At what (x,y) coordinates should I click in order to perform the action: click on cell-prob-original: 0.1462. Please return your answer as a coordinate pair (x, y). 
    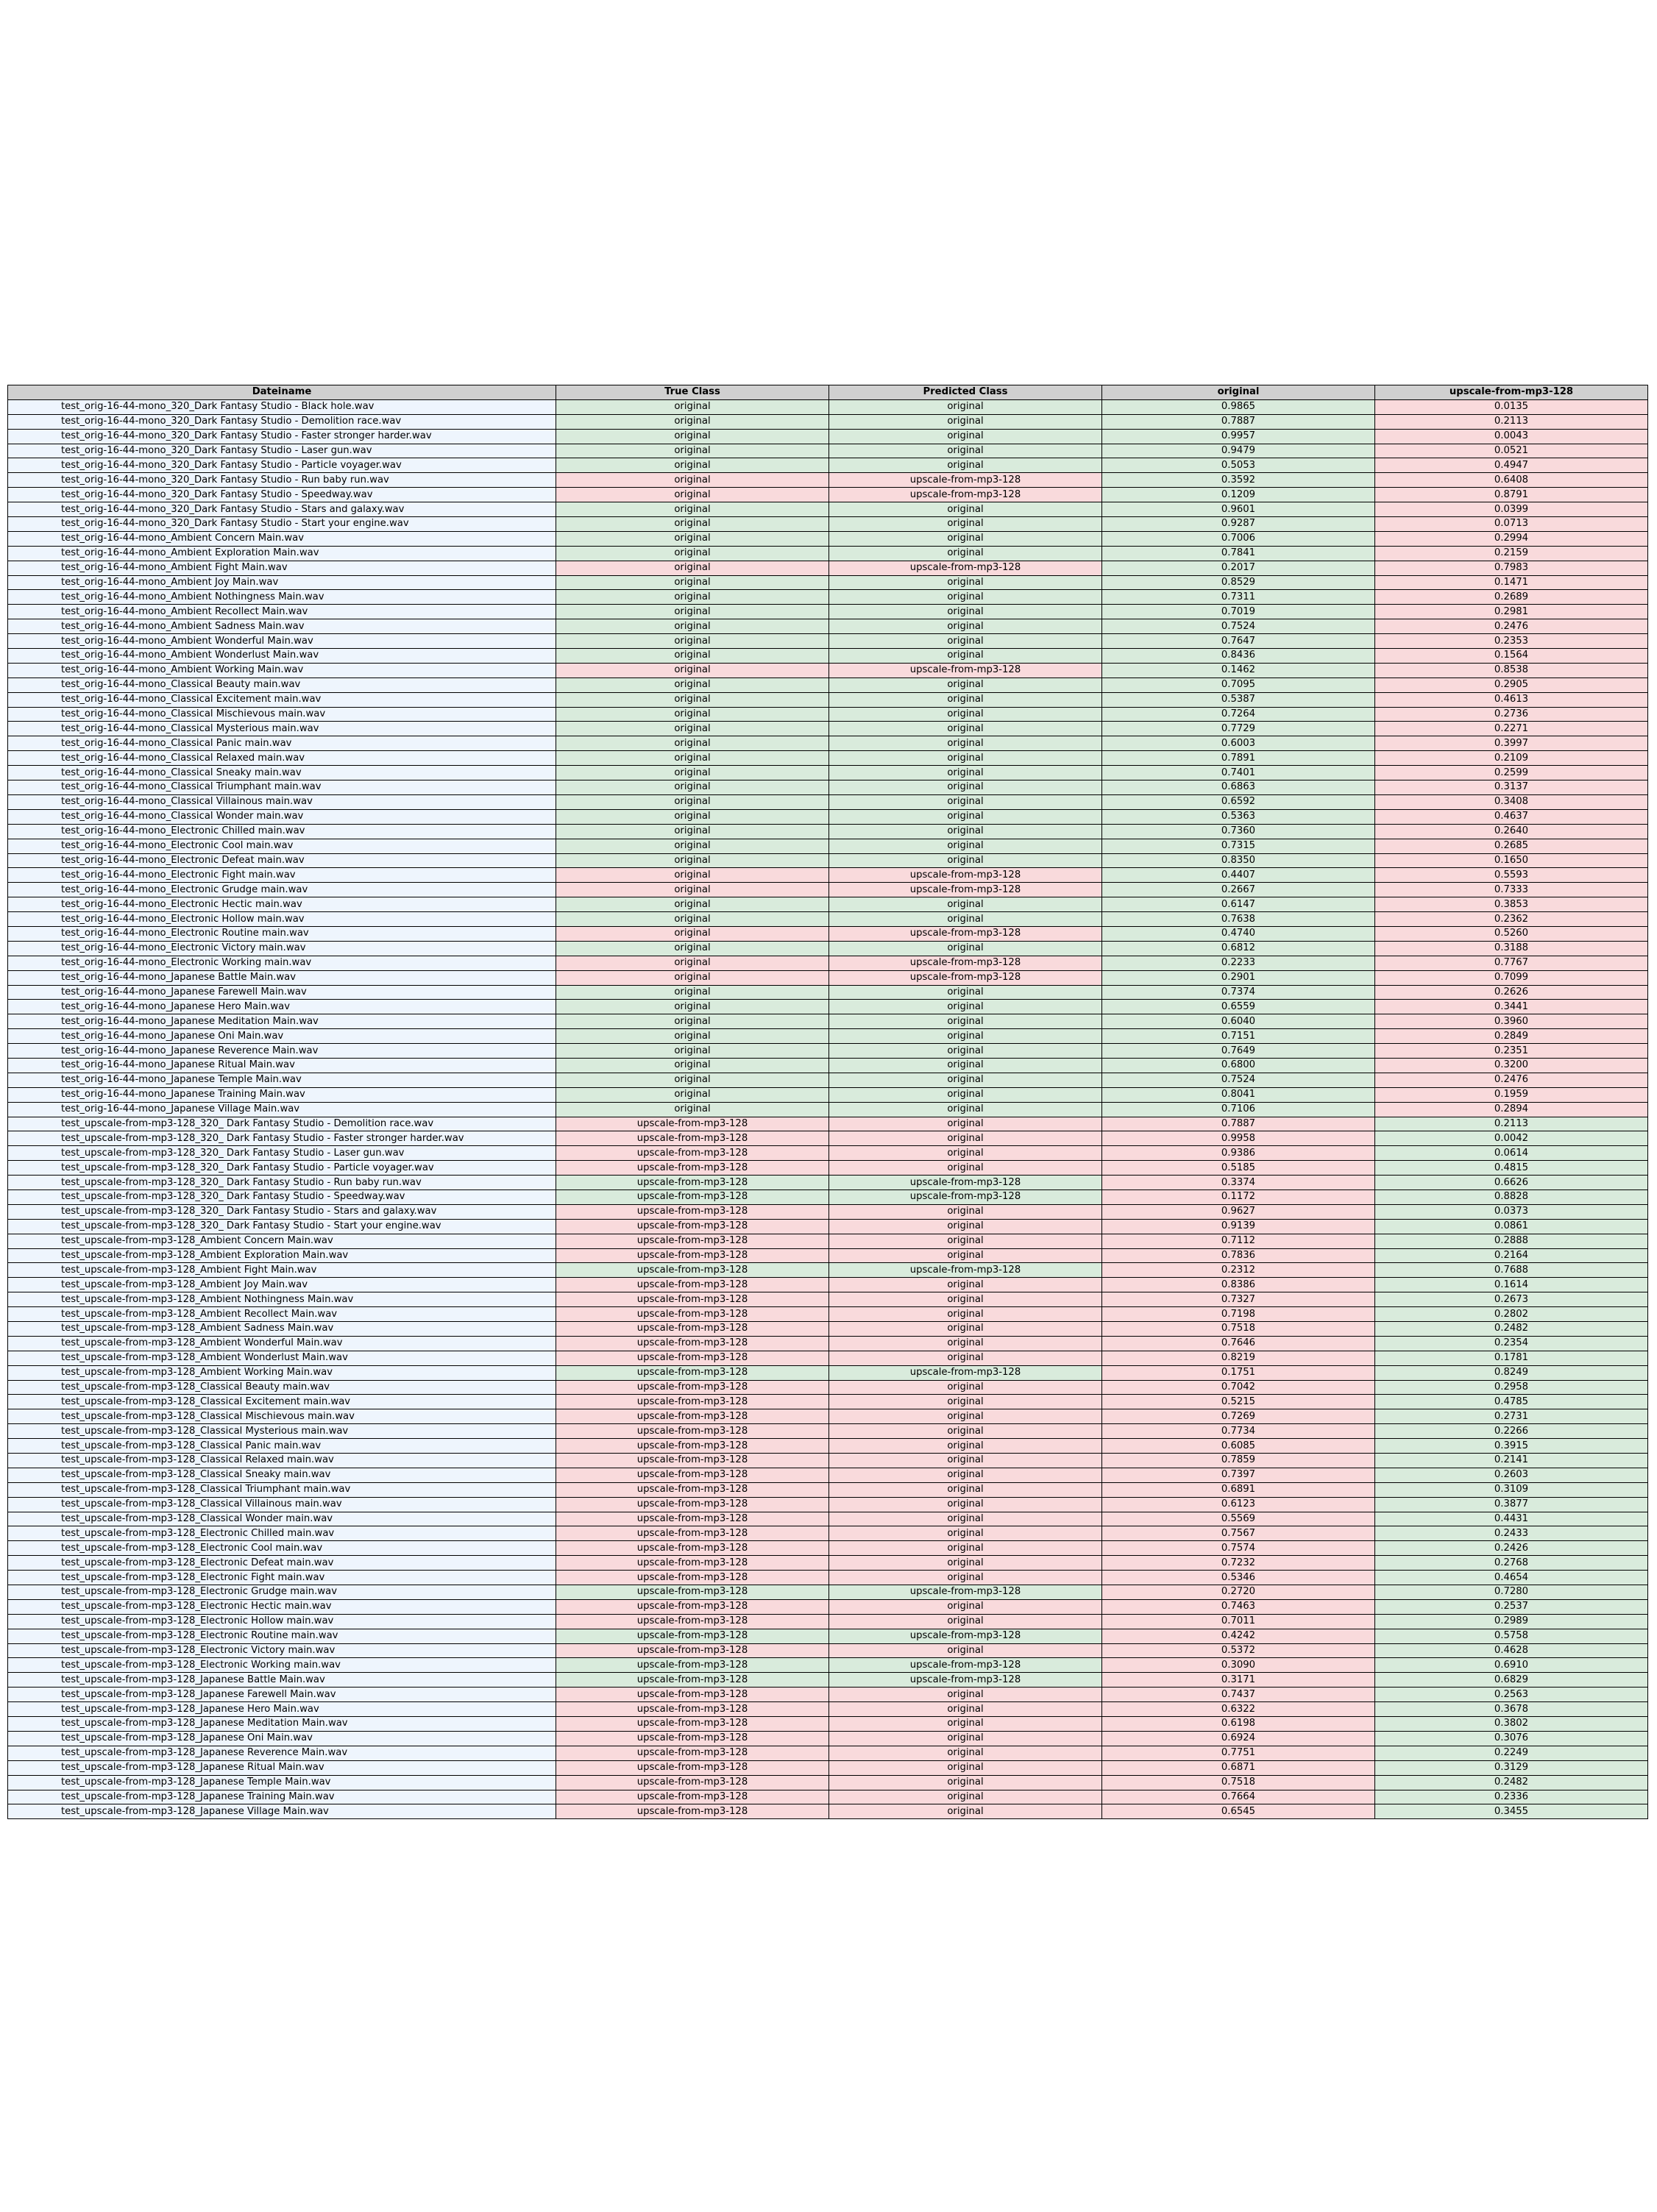
    Looking at the image, I should click on (1238, 670).